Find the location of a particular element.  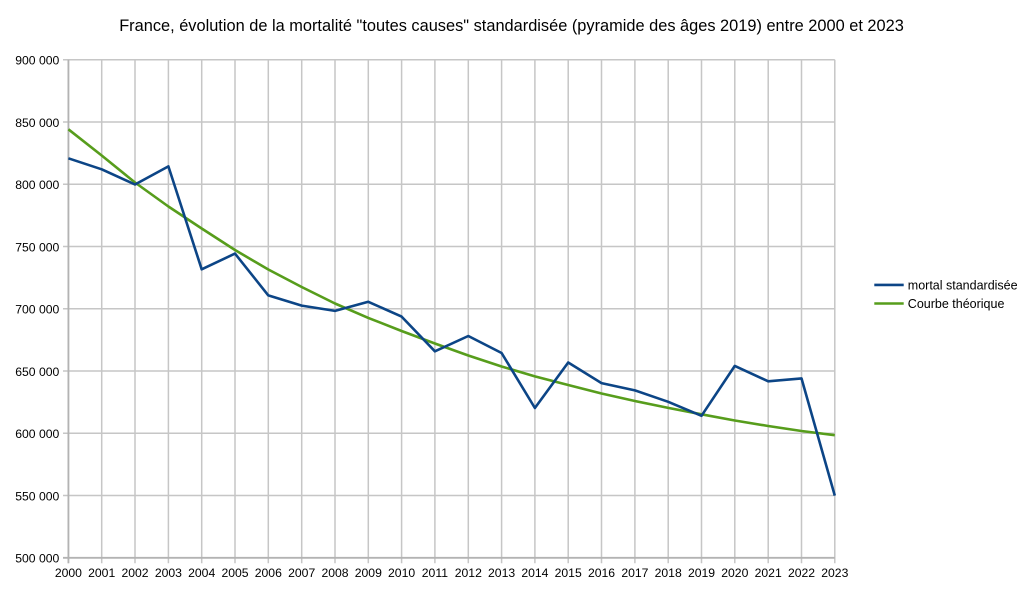

svg-text: 700 000 is located at coordinates (37, 310).